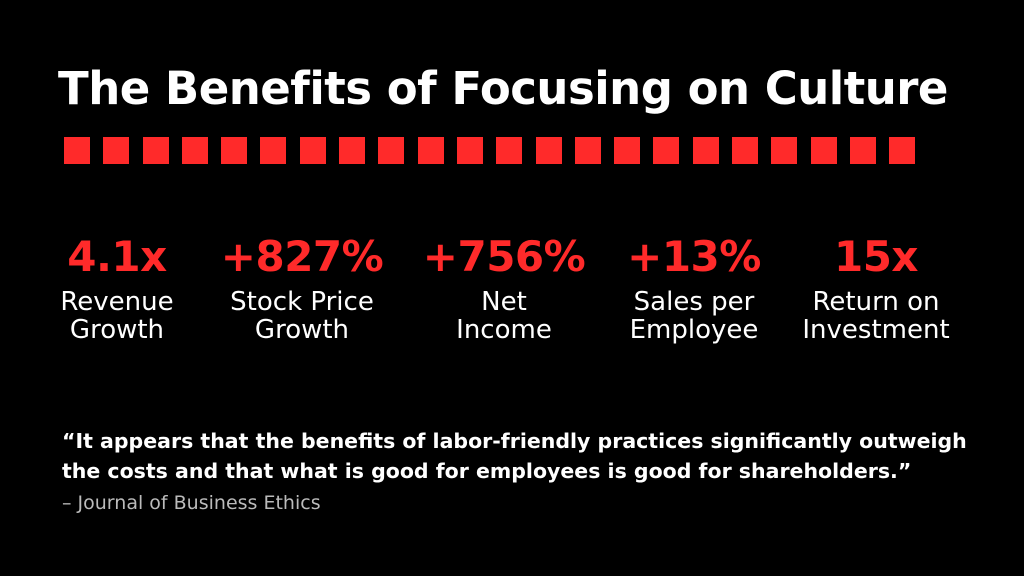 This screenshot has height=576, width=1024. What do you see at coordinates (117, 256) in the screenshot?
I see `stat-value: 4.1x` at bounding box center [117, 256].